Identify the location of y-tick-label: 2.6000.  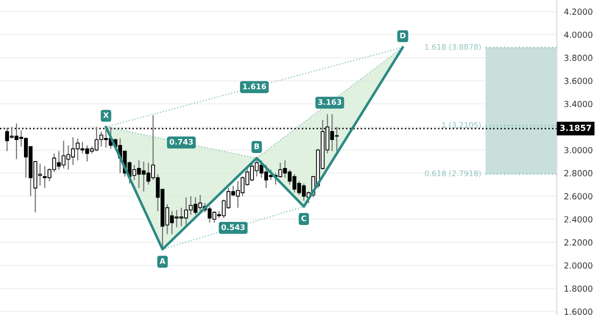
(578, 196).